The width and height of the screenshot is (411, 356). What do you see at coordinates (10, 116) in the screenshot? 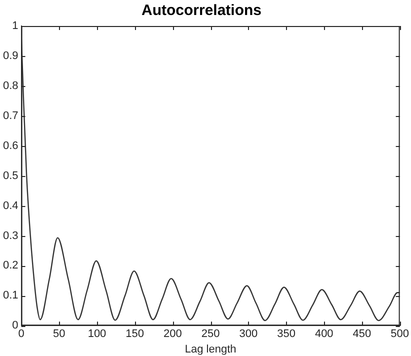
I see `y-tick-label: 0.7` at bounding box center [10, 116].